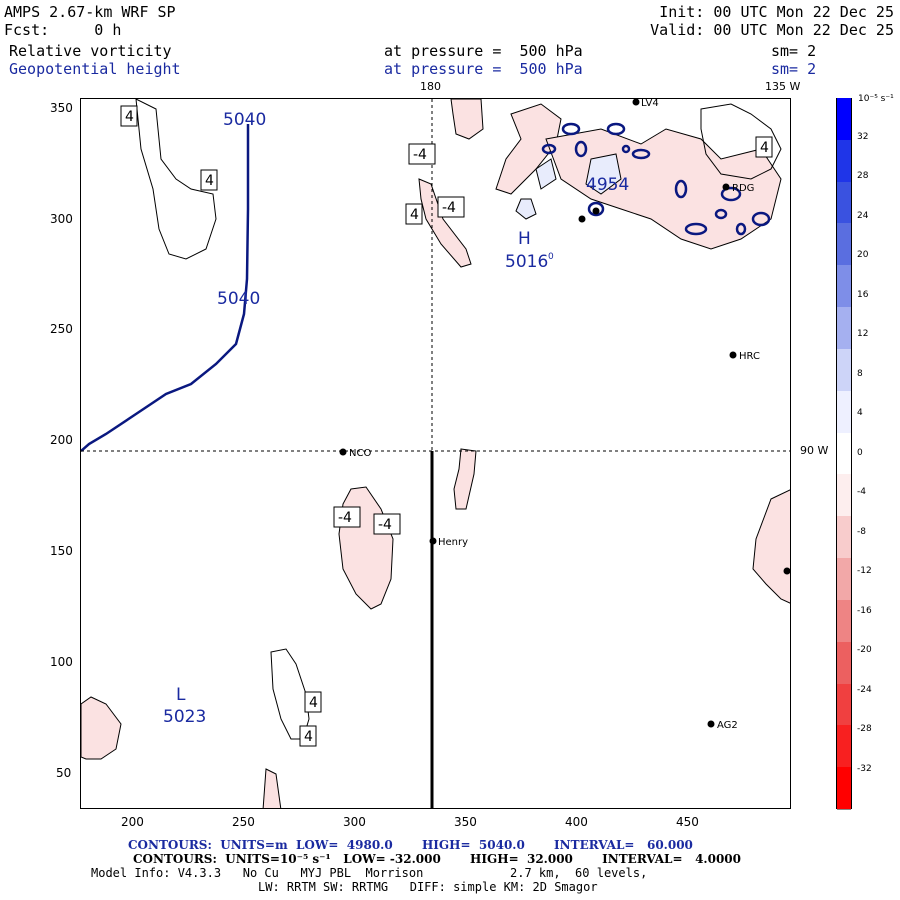 The height and width of the screenshot is (900, 900). I want to click on colorbar, so click(844, 454).